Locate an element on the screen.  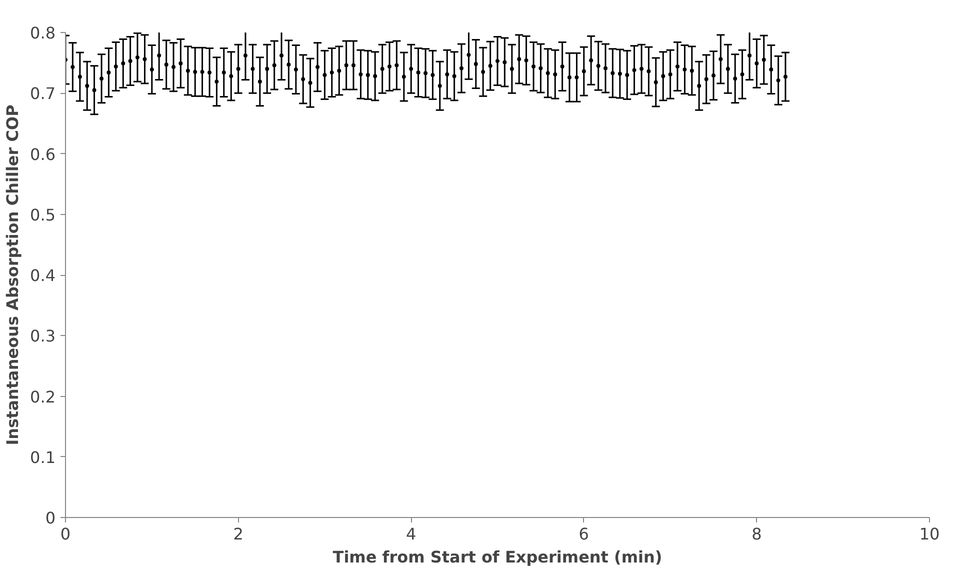
y-tick-label: 0.5 is located at coordinates (43, 214).